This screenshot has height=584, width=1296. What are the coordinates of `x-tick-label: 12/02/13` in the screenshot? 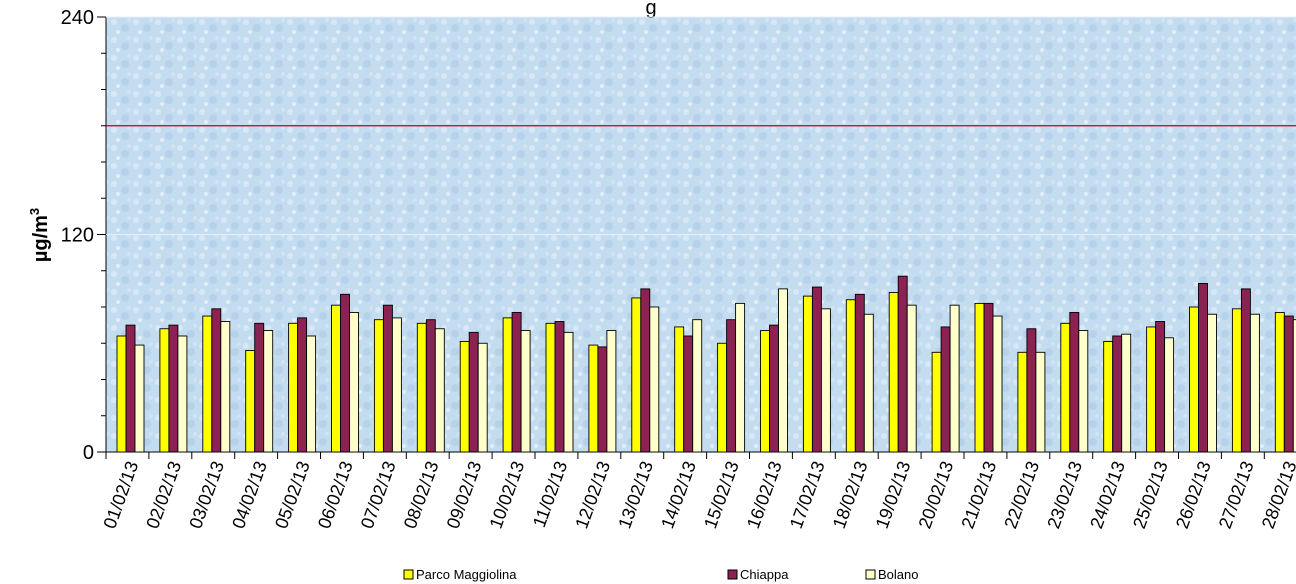 It's located at (592, 495).